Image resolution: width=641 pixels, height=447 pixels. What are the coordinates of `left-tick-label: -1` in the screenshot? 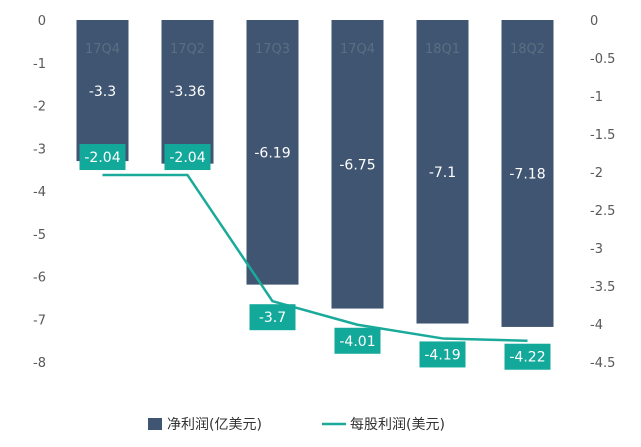 It's located at (39, 64).